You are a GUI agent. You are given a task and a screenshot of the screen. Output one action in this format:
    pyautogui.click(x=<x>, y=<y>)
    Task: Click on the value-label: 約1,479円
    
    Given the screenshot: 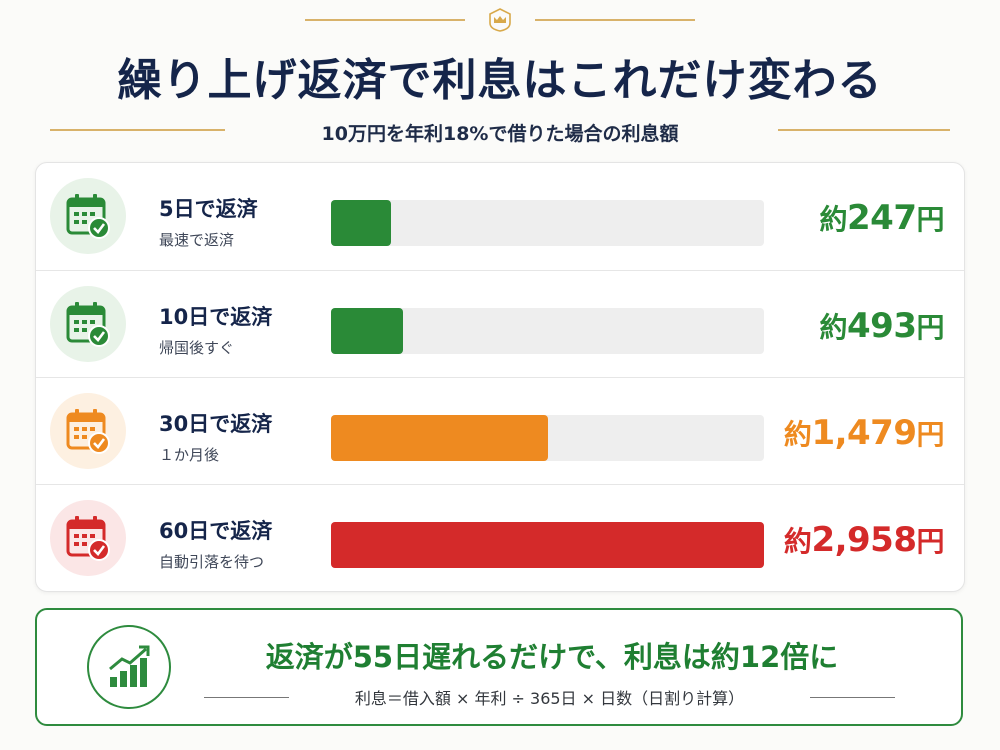 What is the action you would take?
    pyautogui.click(x=864, y=433)
    